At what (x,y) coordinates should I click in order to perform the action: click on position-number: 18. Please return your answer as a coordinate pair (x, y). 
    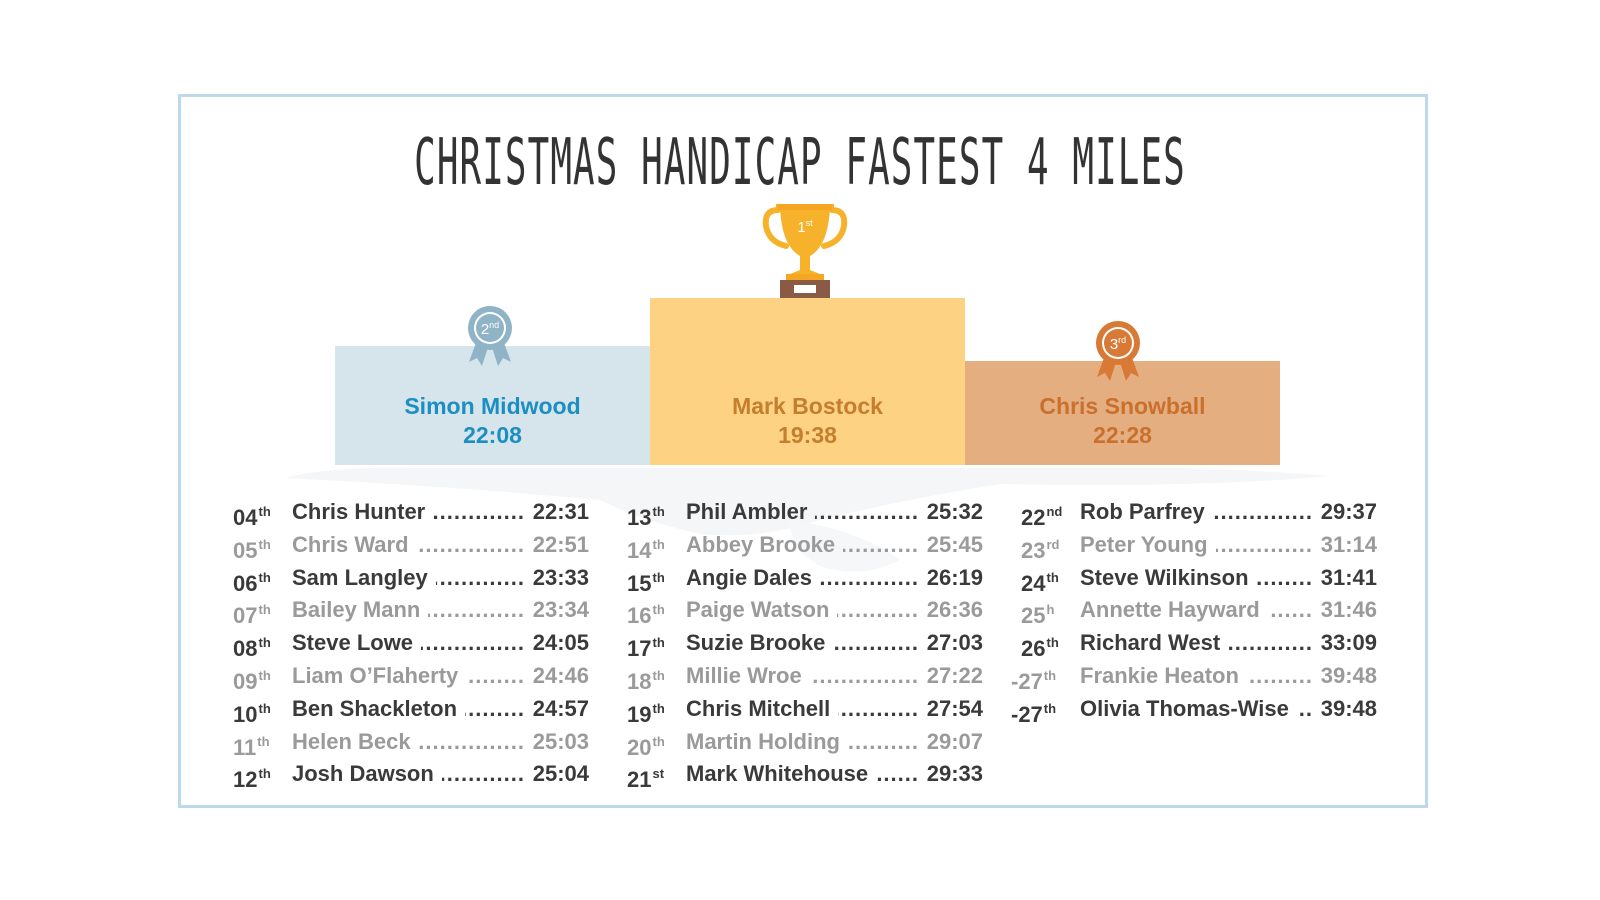
    Looking at the image, I should click on (639, 681).